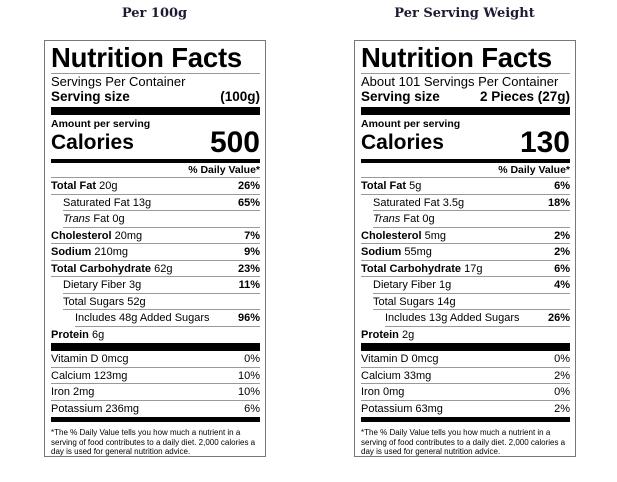  I want to click on nutrient-daily-value: 65%, so click(248, 202).